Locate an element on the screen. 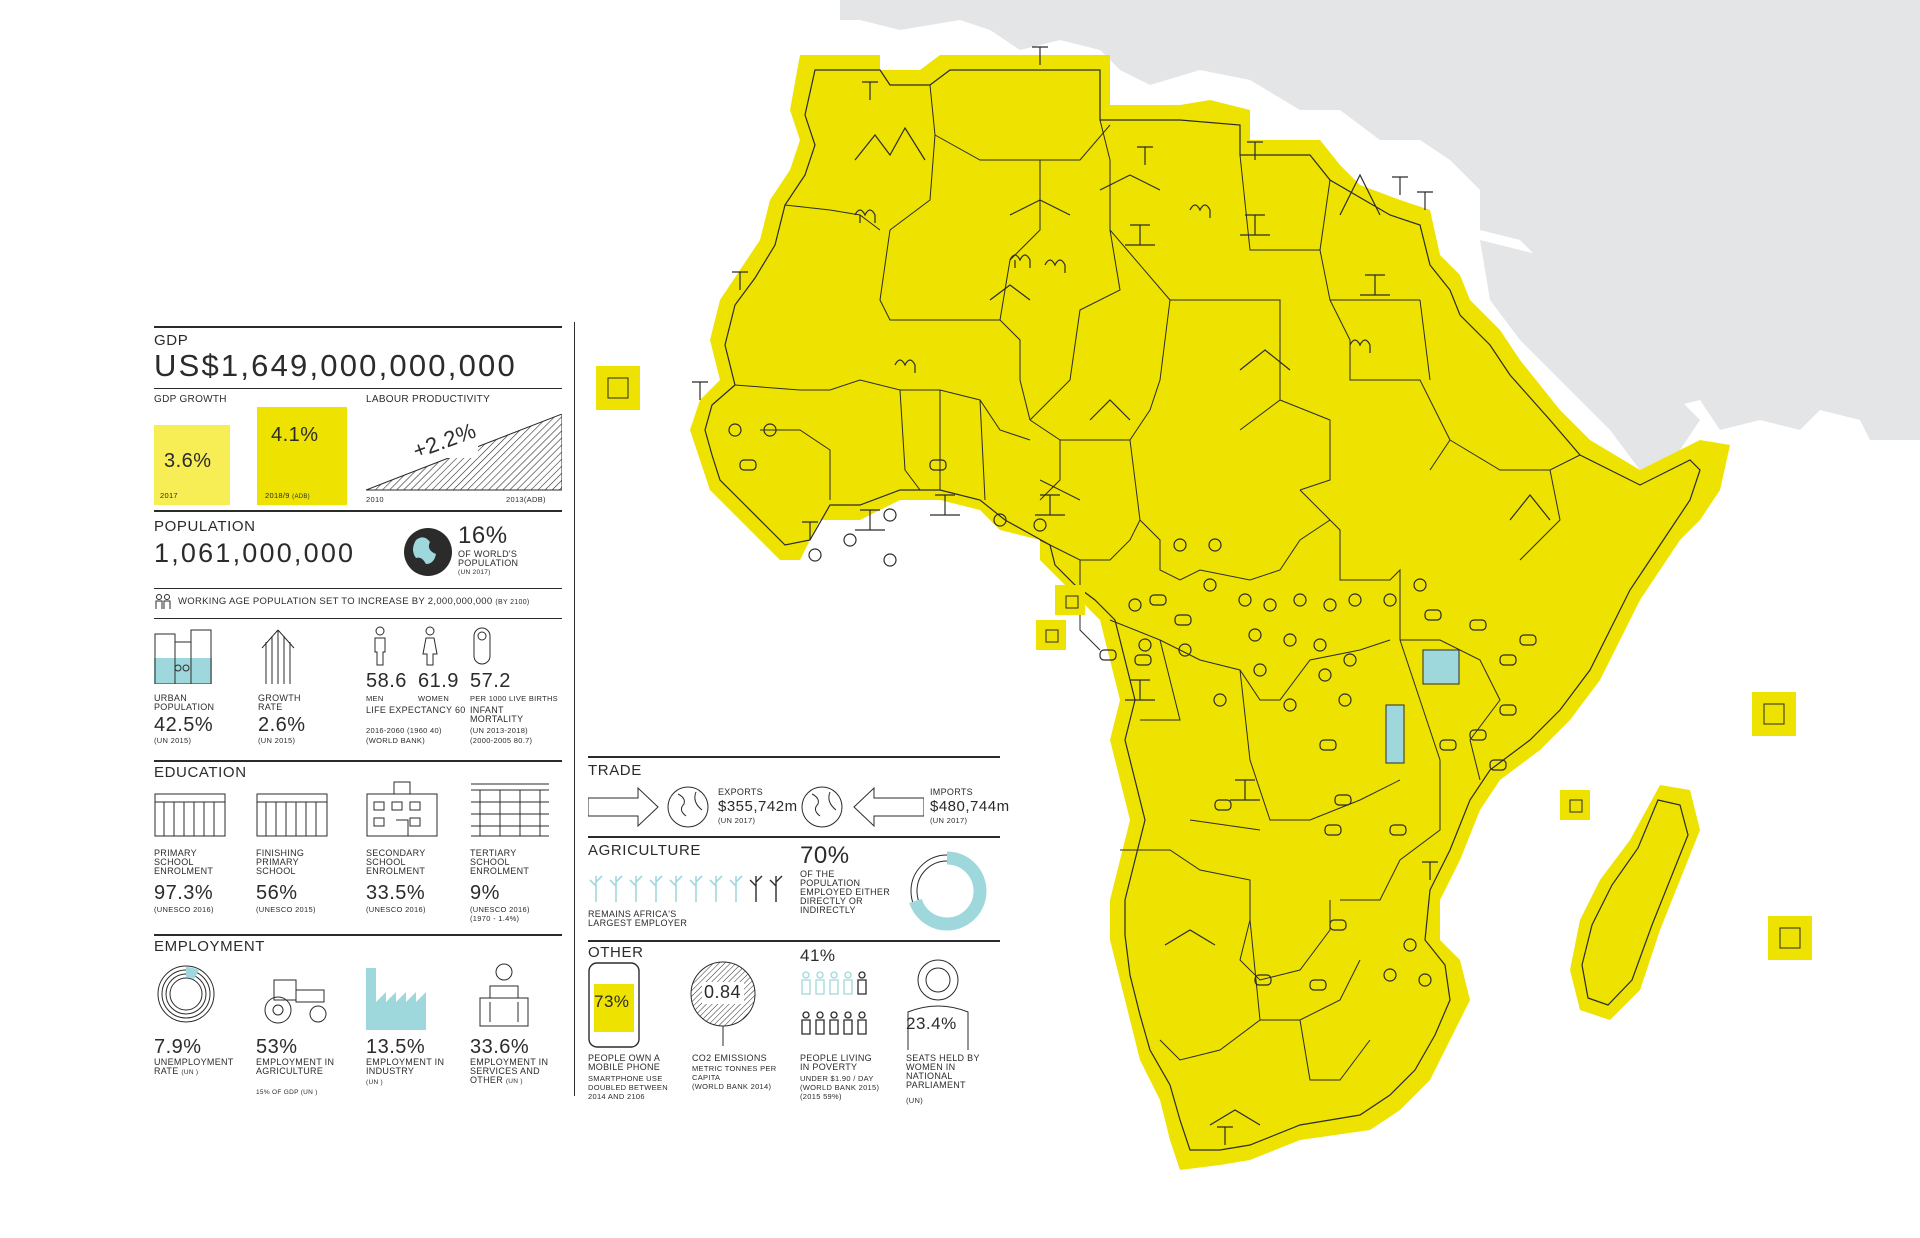  woman-portrait-icon is located at coordinates (938, 1004).